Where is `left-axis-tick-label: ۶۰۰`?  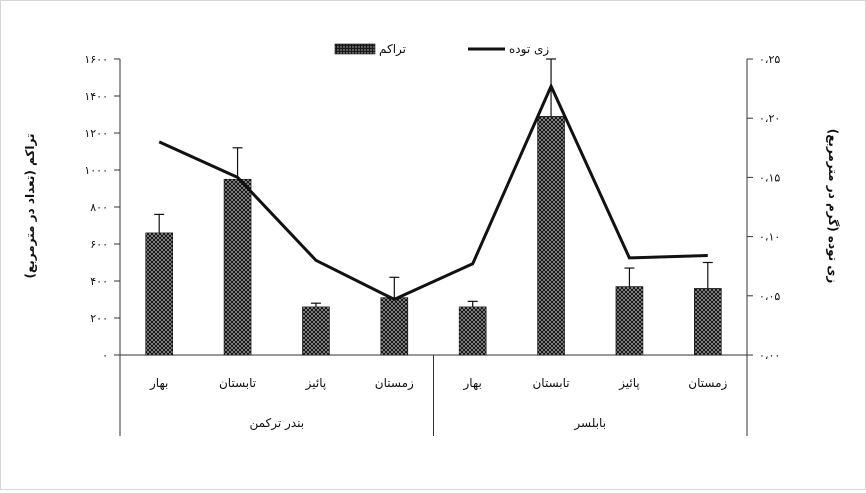
left-axis-tick-label: ۶۰۰ is located at coordinates (99, 244).